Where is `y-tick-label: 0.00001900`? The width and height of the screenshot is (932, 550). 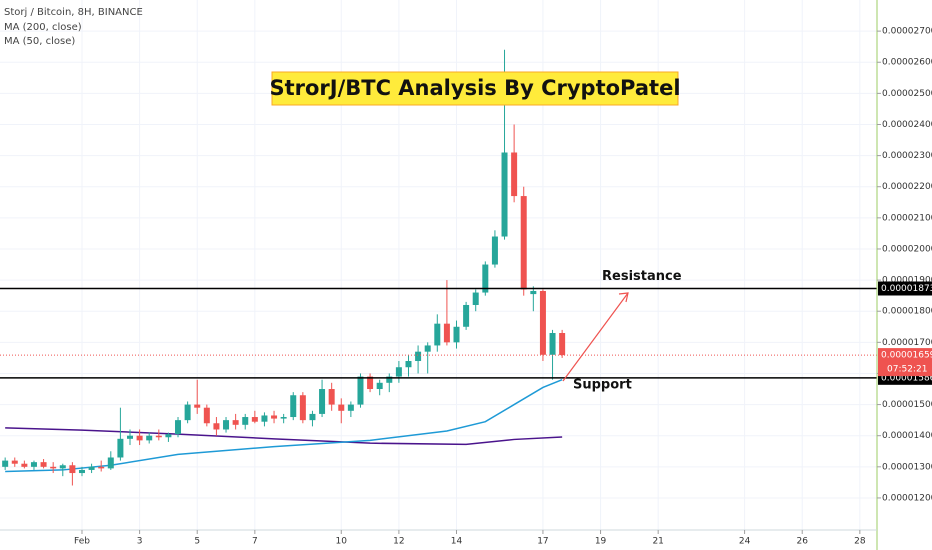 y-tick-label: 0.00001900 is located at coordinates (907, 281).